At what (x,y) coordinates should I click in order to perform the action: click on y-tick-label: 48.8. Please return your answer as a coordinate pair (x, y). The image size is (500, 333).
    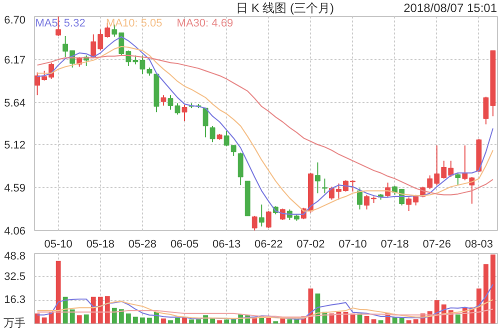
    Looking at the image, I should click on (15, 256).